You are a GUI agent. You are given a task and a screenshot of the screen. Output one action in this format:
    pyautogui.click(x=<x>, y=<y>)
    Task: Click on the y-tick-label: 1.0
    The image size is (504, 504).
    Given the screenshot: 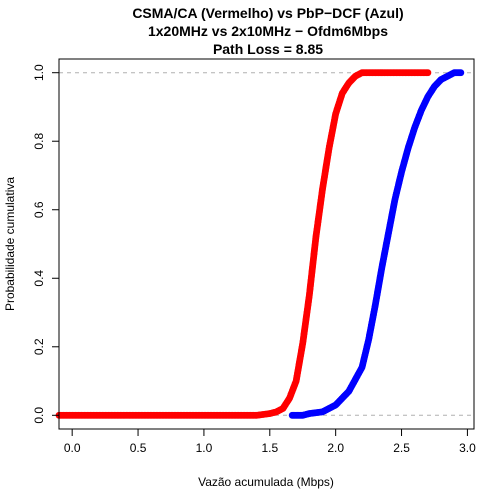 What is the action you would take?
    pyautogui.click(x=39, y=72)
    